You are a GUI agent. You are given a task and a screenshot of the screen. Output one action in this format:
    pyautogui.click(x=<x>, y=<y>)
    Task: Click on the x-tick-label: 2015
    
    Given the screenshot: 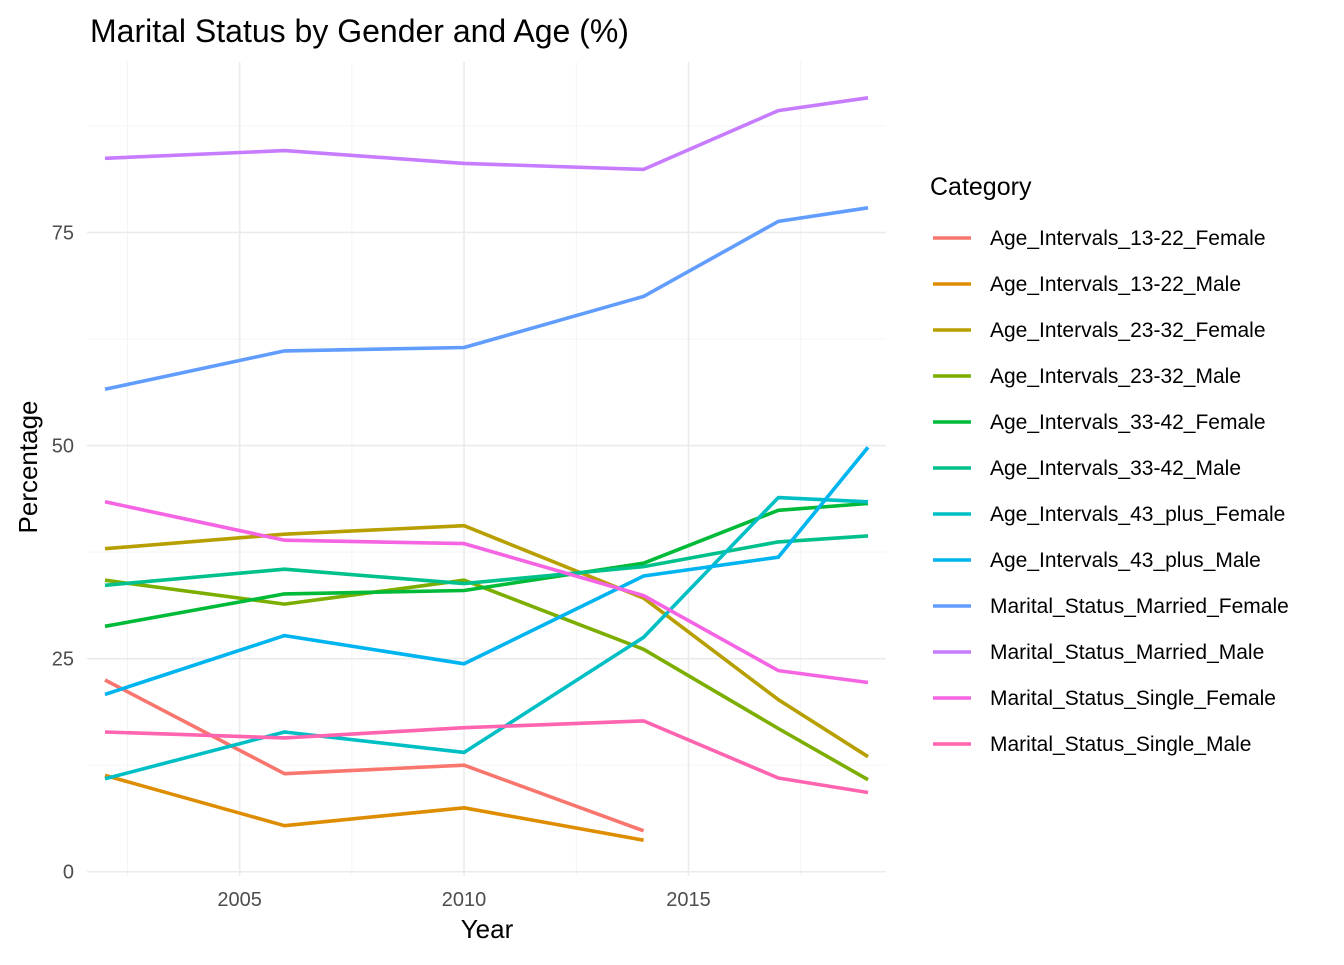 What is the action you would take?
    pyautogui.click(x=688, y=900)
    